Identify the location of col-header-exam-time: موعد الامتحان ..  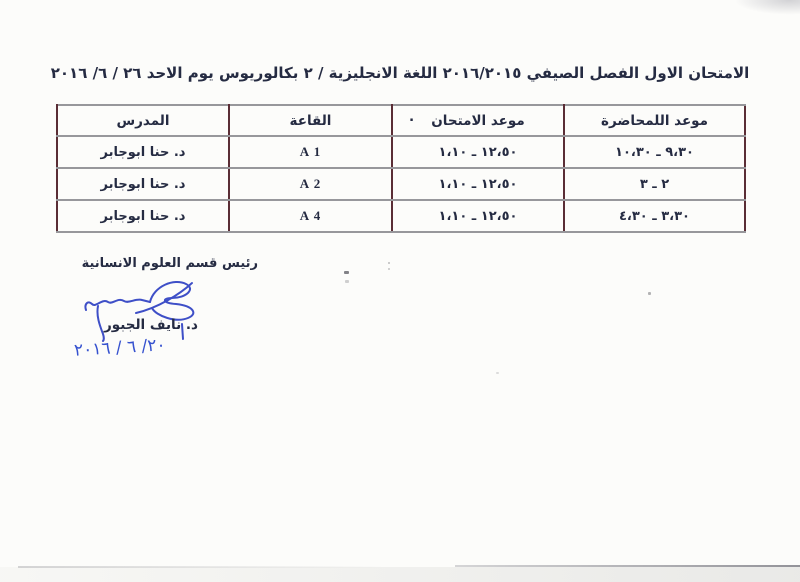
(478, 120).